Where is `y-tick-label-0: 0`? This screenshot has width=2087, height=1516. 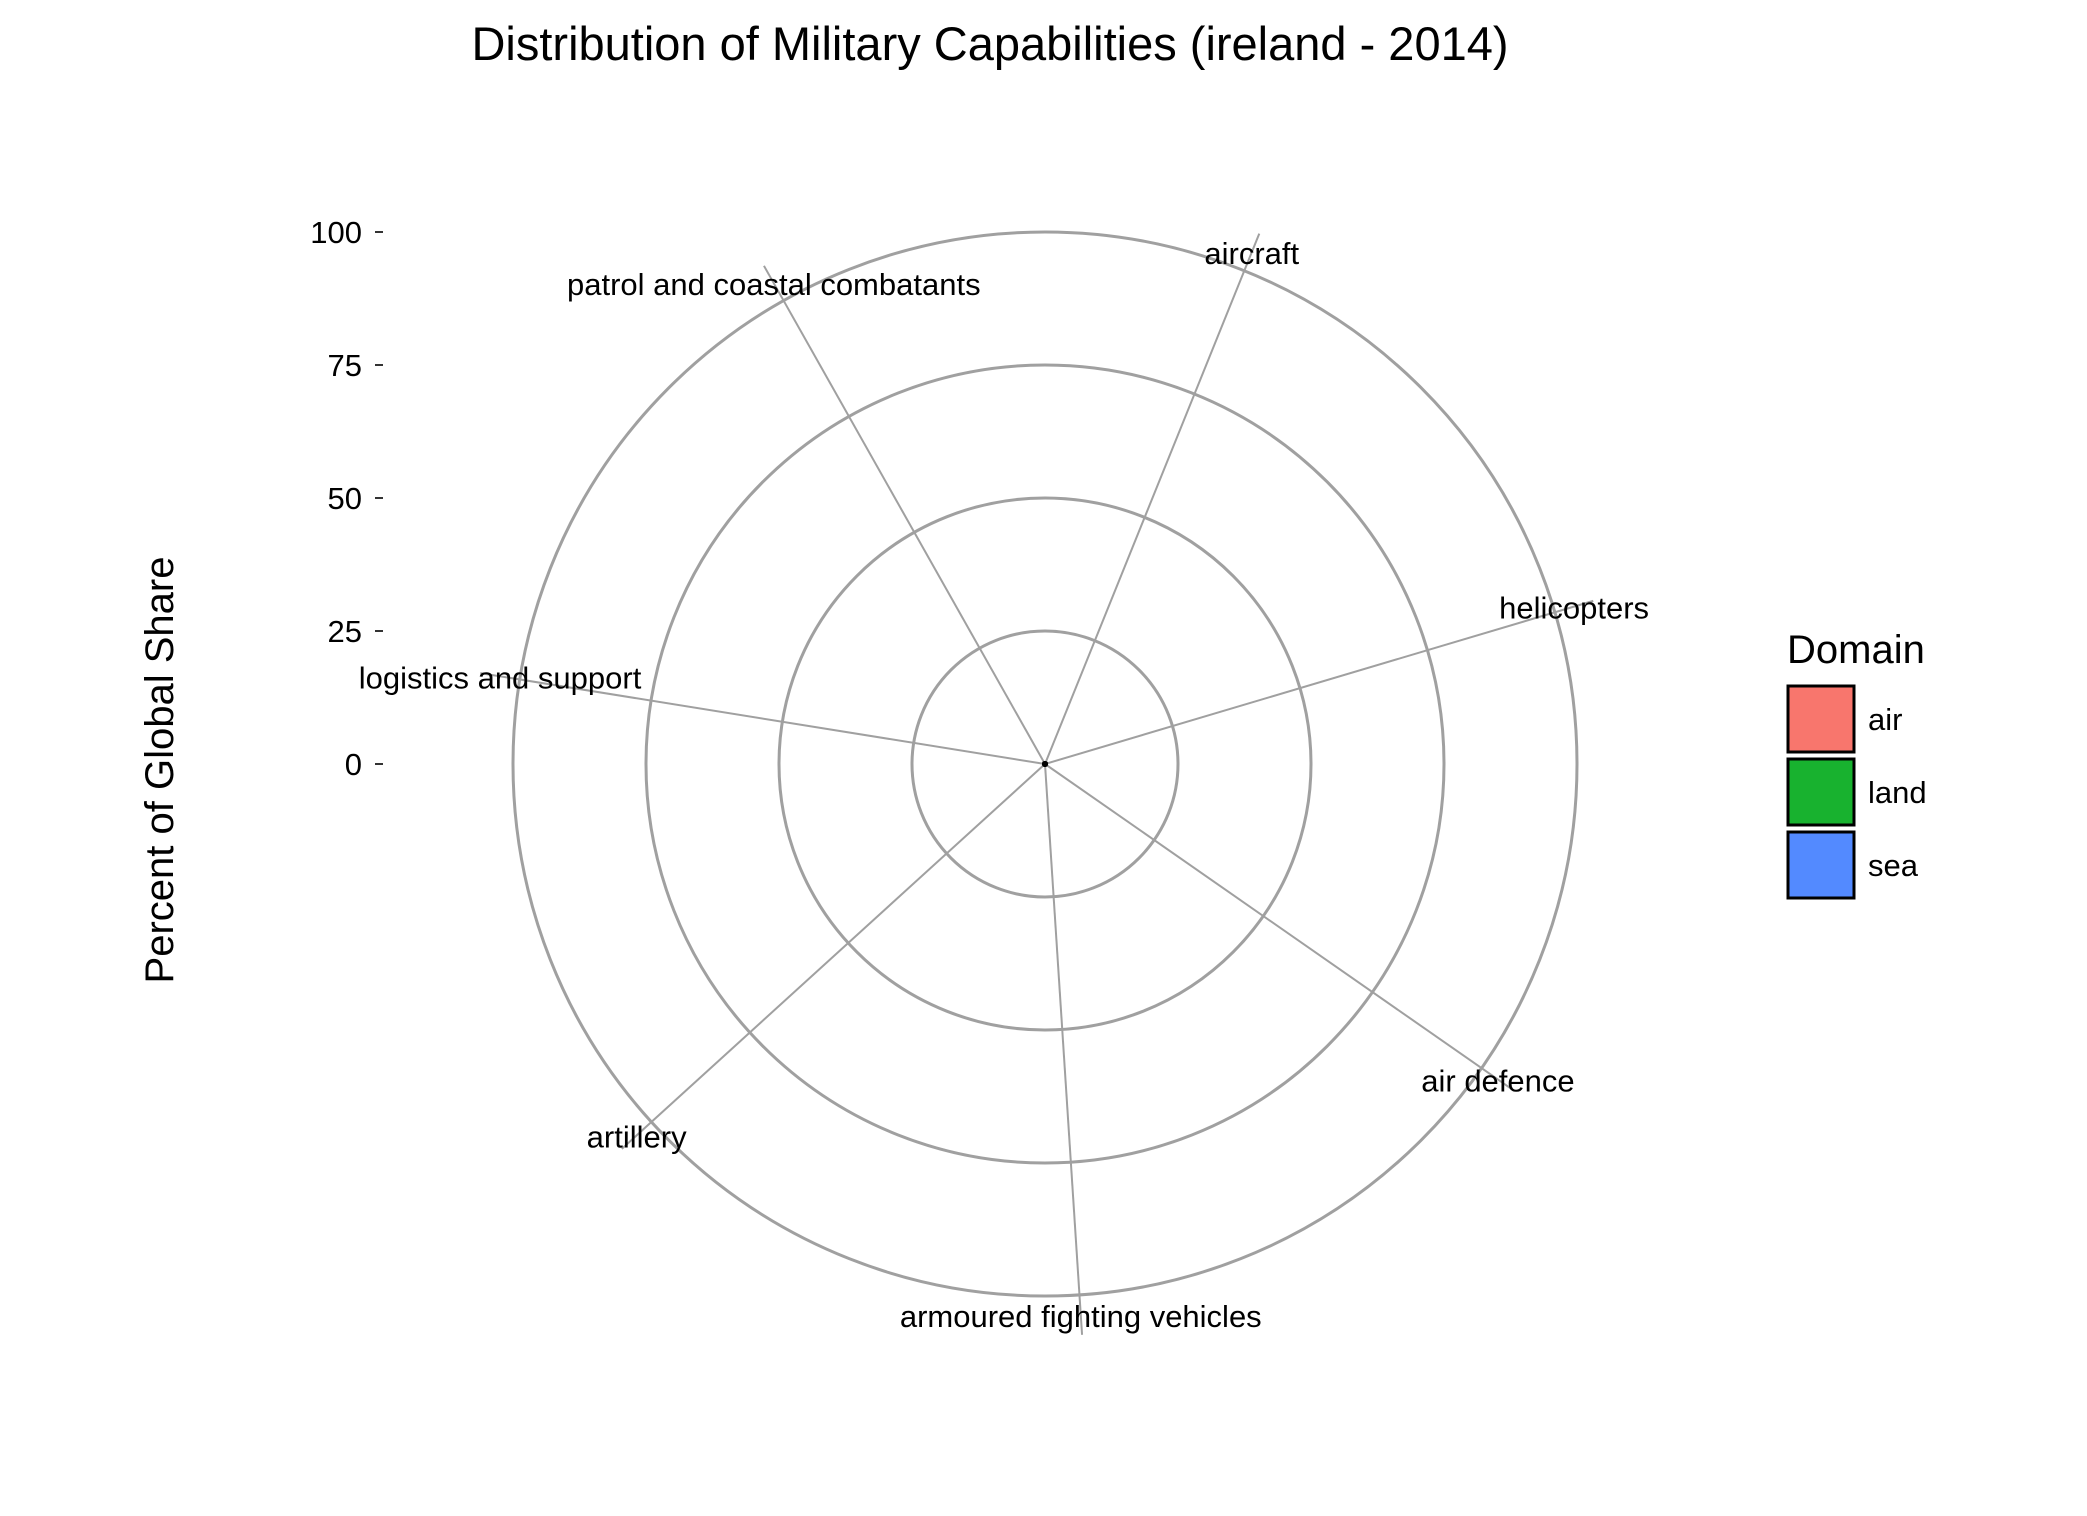
y-tick-label-0: 0 is located at coordinates (353, 764).